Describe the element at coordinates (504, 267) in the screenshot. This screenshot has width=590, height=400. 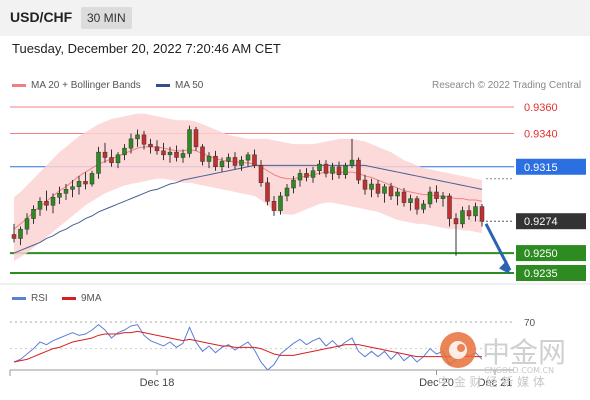
I see `forecast-arrowhead` at that location.